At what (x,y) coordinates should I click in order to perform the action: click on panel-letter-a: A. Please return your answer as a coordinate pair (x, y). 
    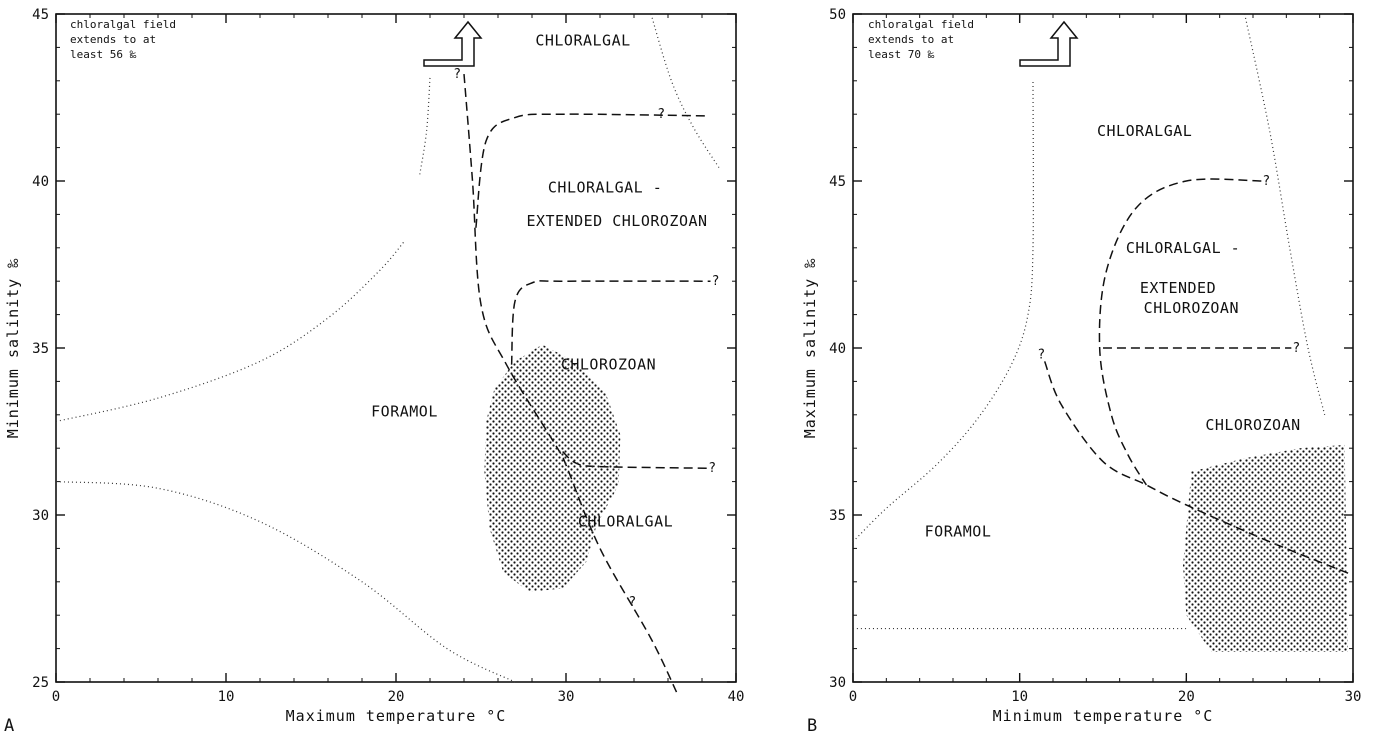
    Looking at the image, I should click on (9, 726).